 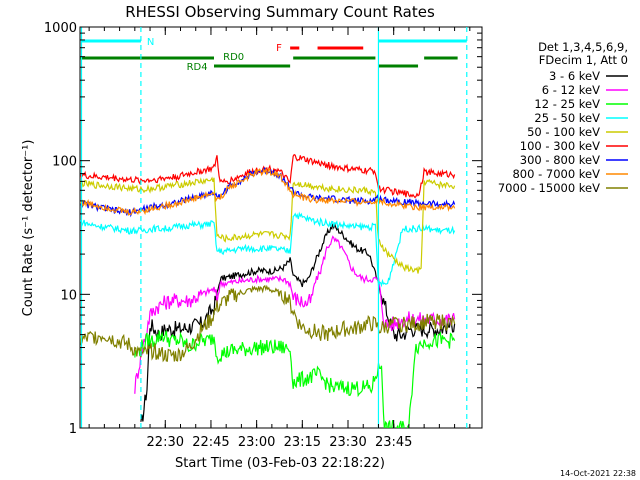 I want to click on chart-title: RHESSI Observing Summary Count Rates, so click(x=280, y=12).